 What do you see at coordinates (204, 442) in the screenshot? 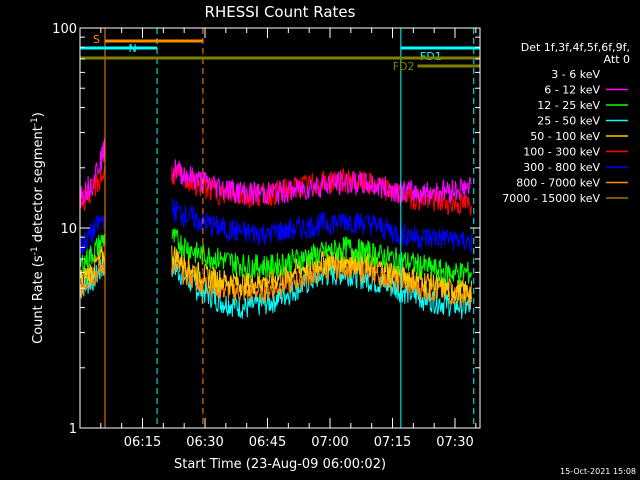
I see `x-tick-label: 06:30` at bounding box center [204, 442].